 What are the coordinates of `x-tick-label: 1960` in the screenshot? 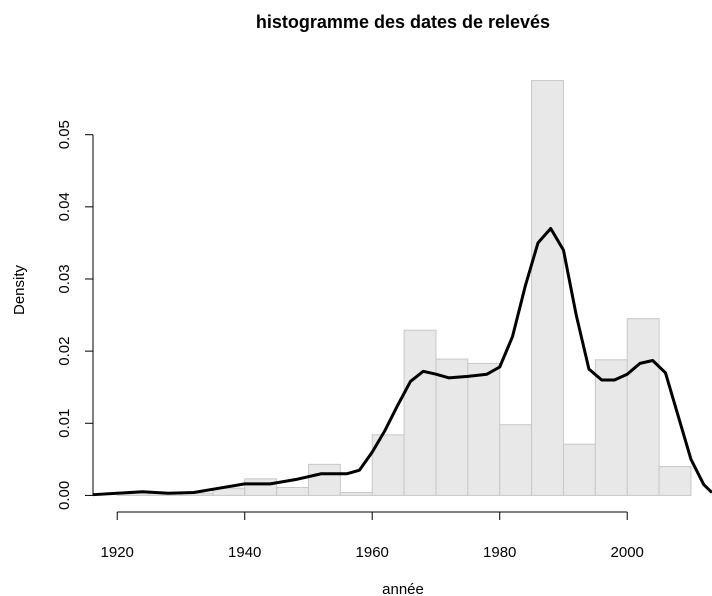 It's located at (372, 552).